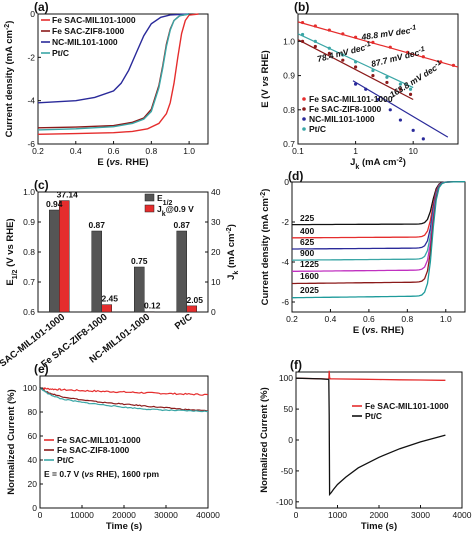  What do you see at coordinates (33, 412) in the screenshot?
I see `y-tick-label: 80` at bounding box center [33, 412].